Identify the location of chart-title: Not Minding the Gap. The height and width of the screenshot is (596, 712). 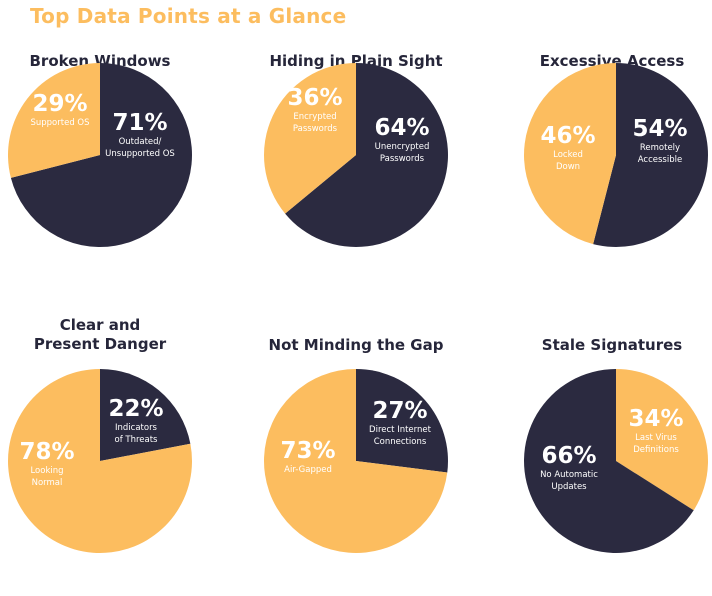
(356, 345).